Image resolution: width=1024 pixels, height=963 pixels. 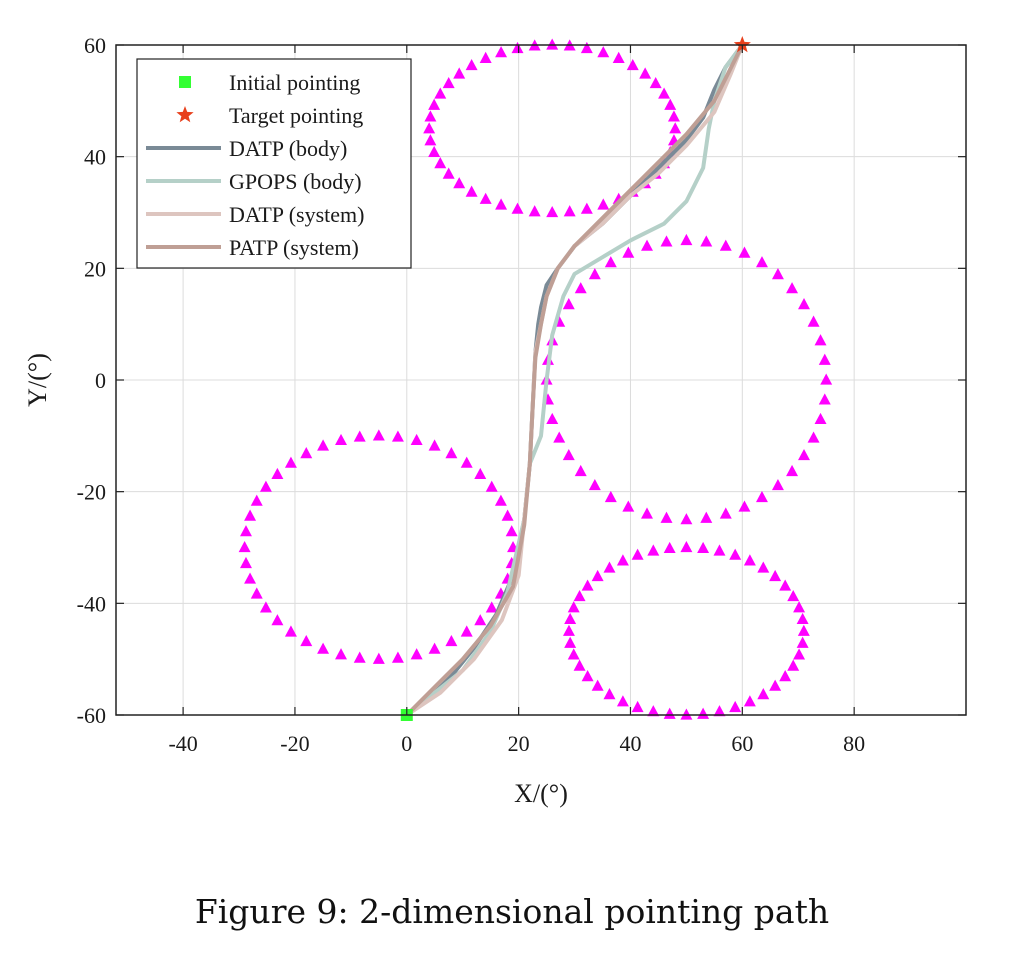 I want to click on x-tick-label: 0, so click(x=406, y=743).